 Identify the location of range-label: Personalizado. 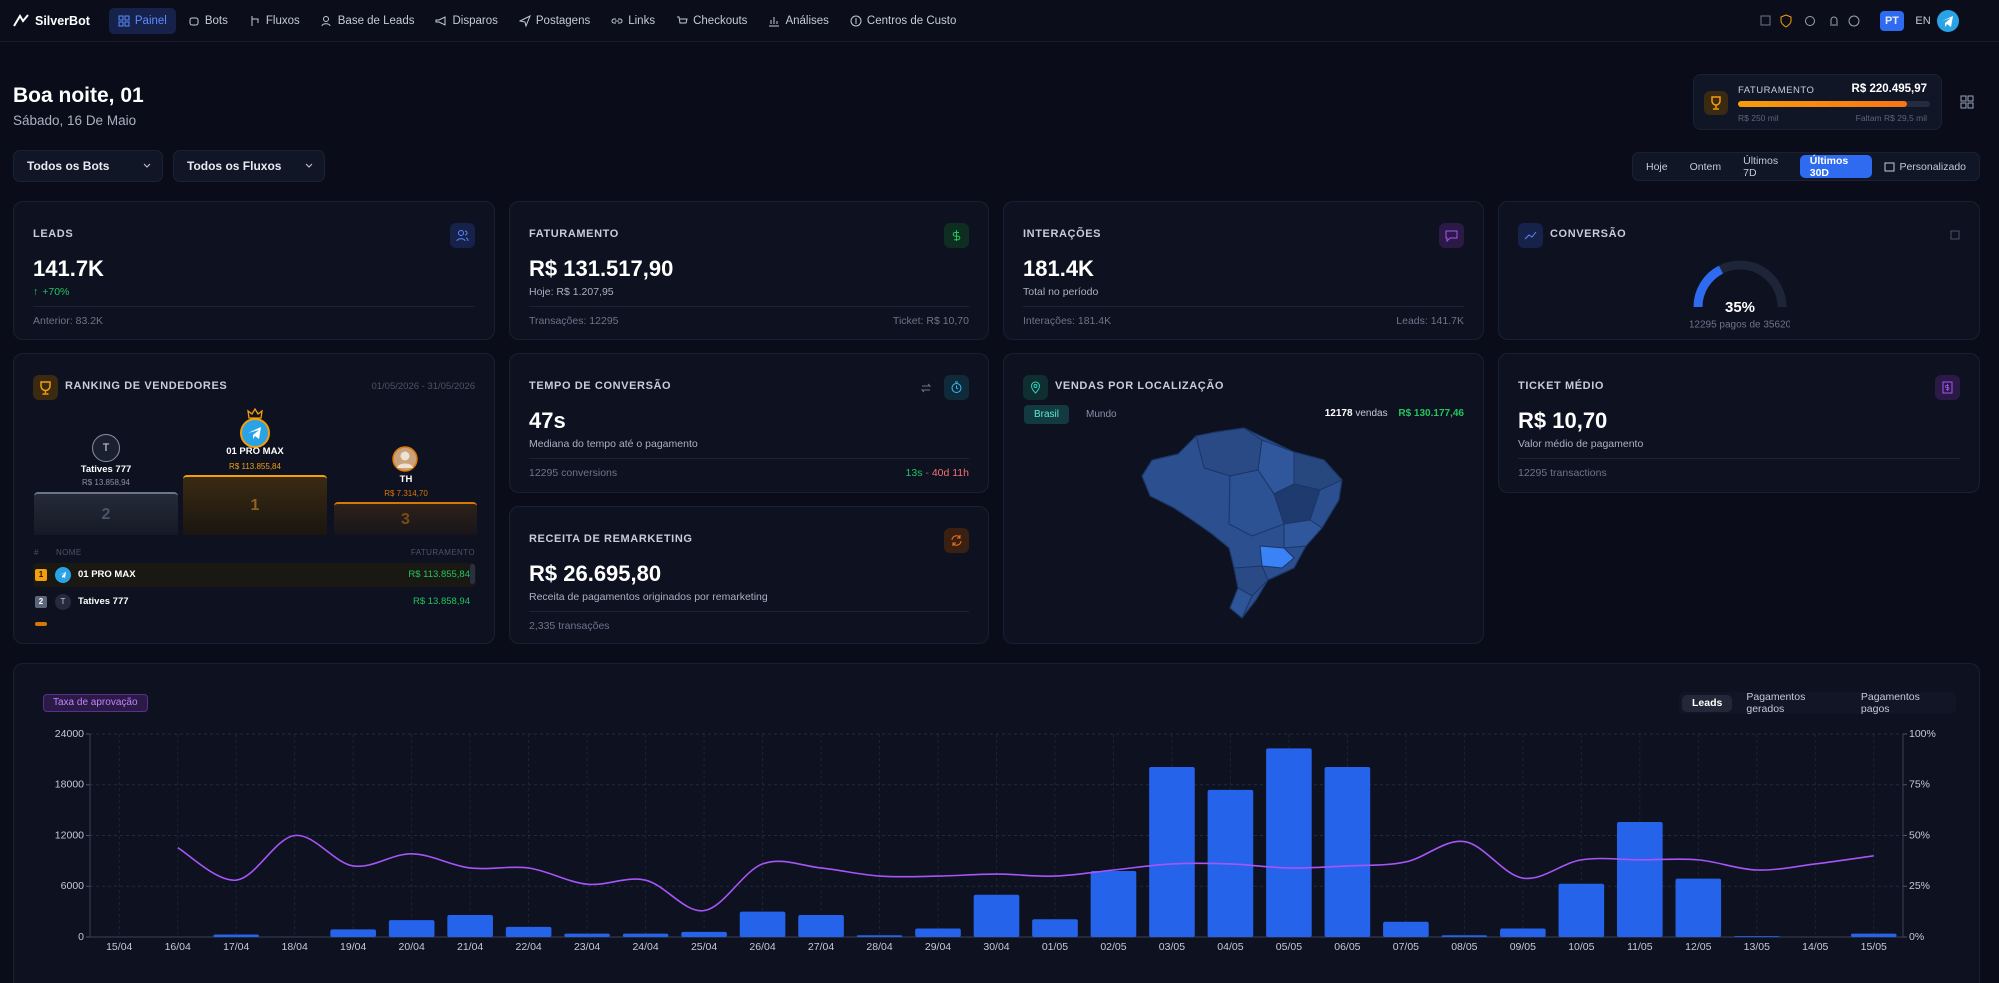
(1932, 166).